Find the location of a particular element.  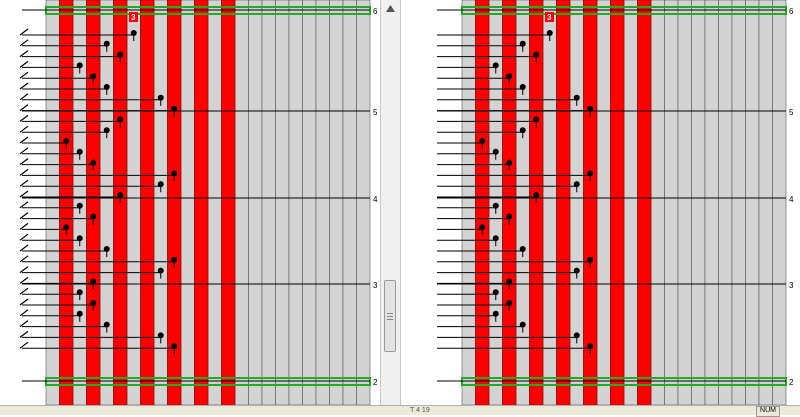

vertical-scrollbar is located at coordinates (390, 202).